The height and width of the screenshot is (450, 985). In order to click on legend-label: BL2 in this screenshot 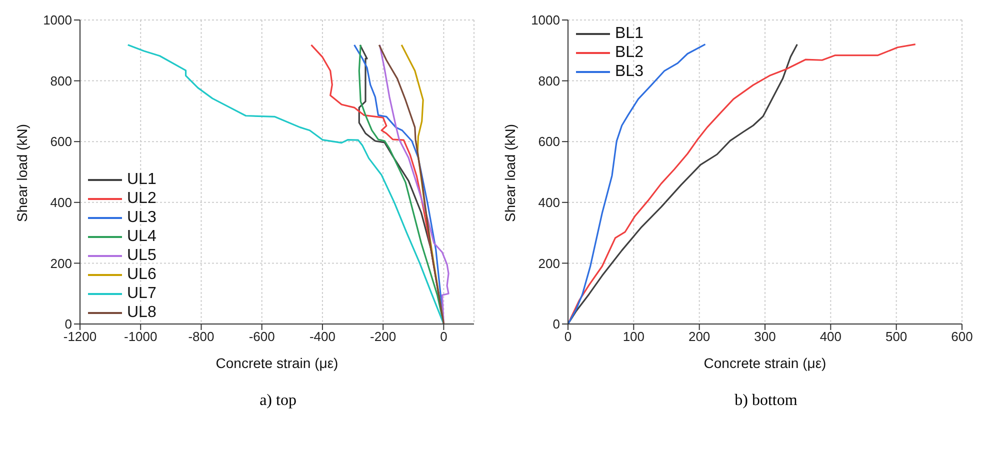, I will do `click(629, 53)`.